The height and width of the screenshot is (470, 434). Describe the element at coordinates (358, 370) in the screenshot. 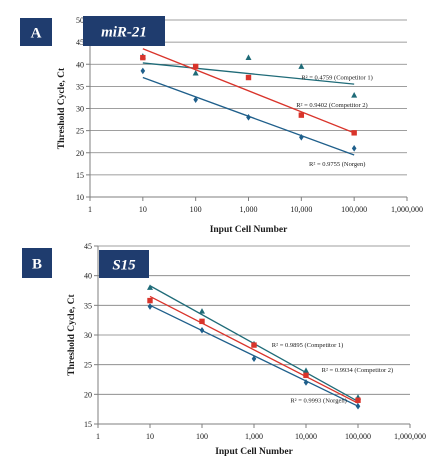

I see `r-squared-annotation: R² = 0.9934 (Competitor 2)` at that location.